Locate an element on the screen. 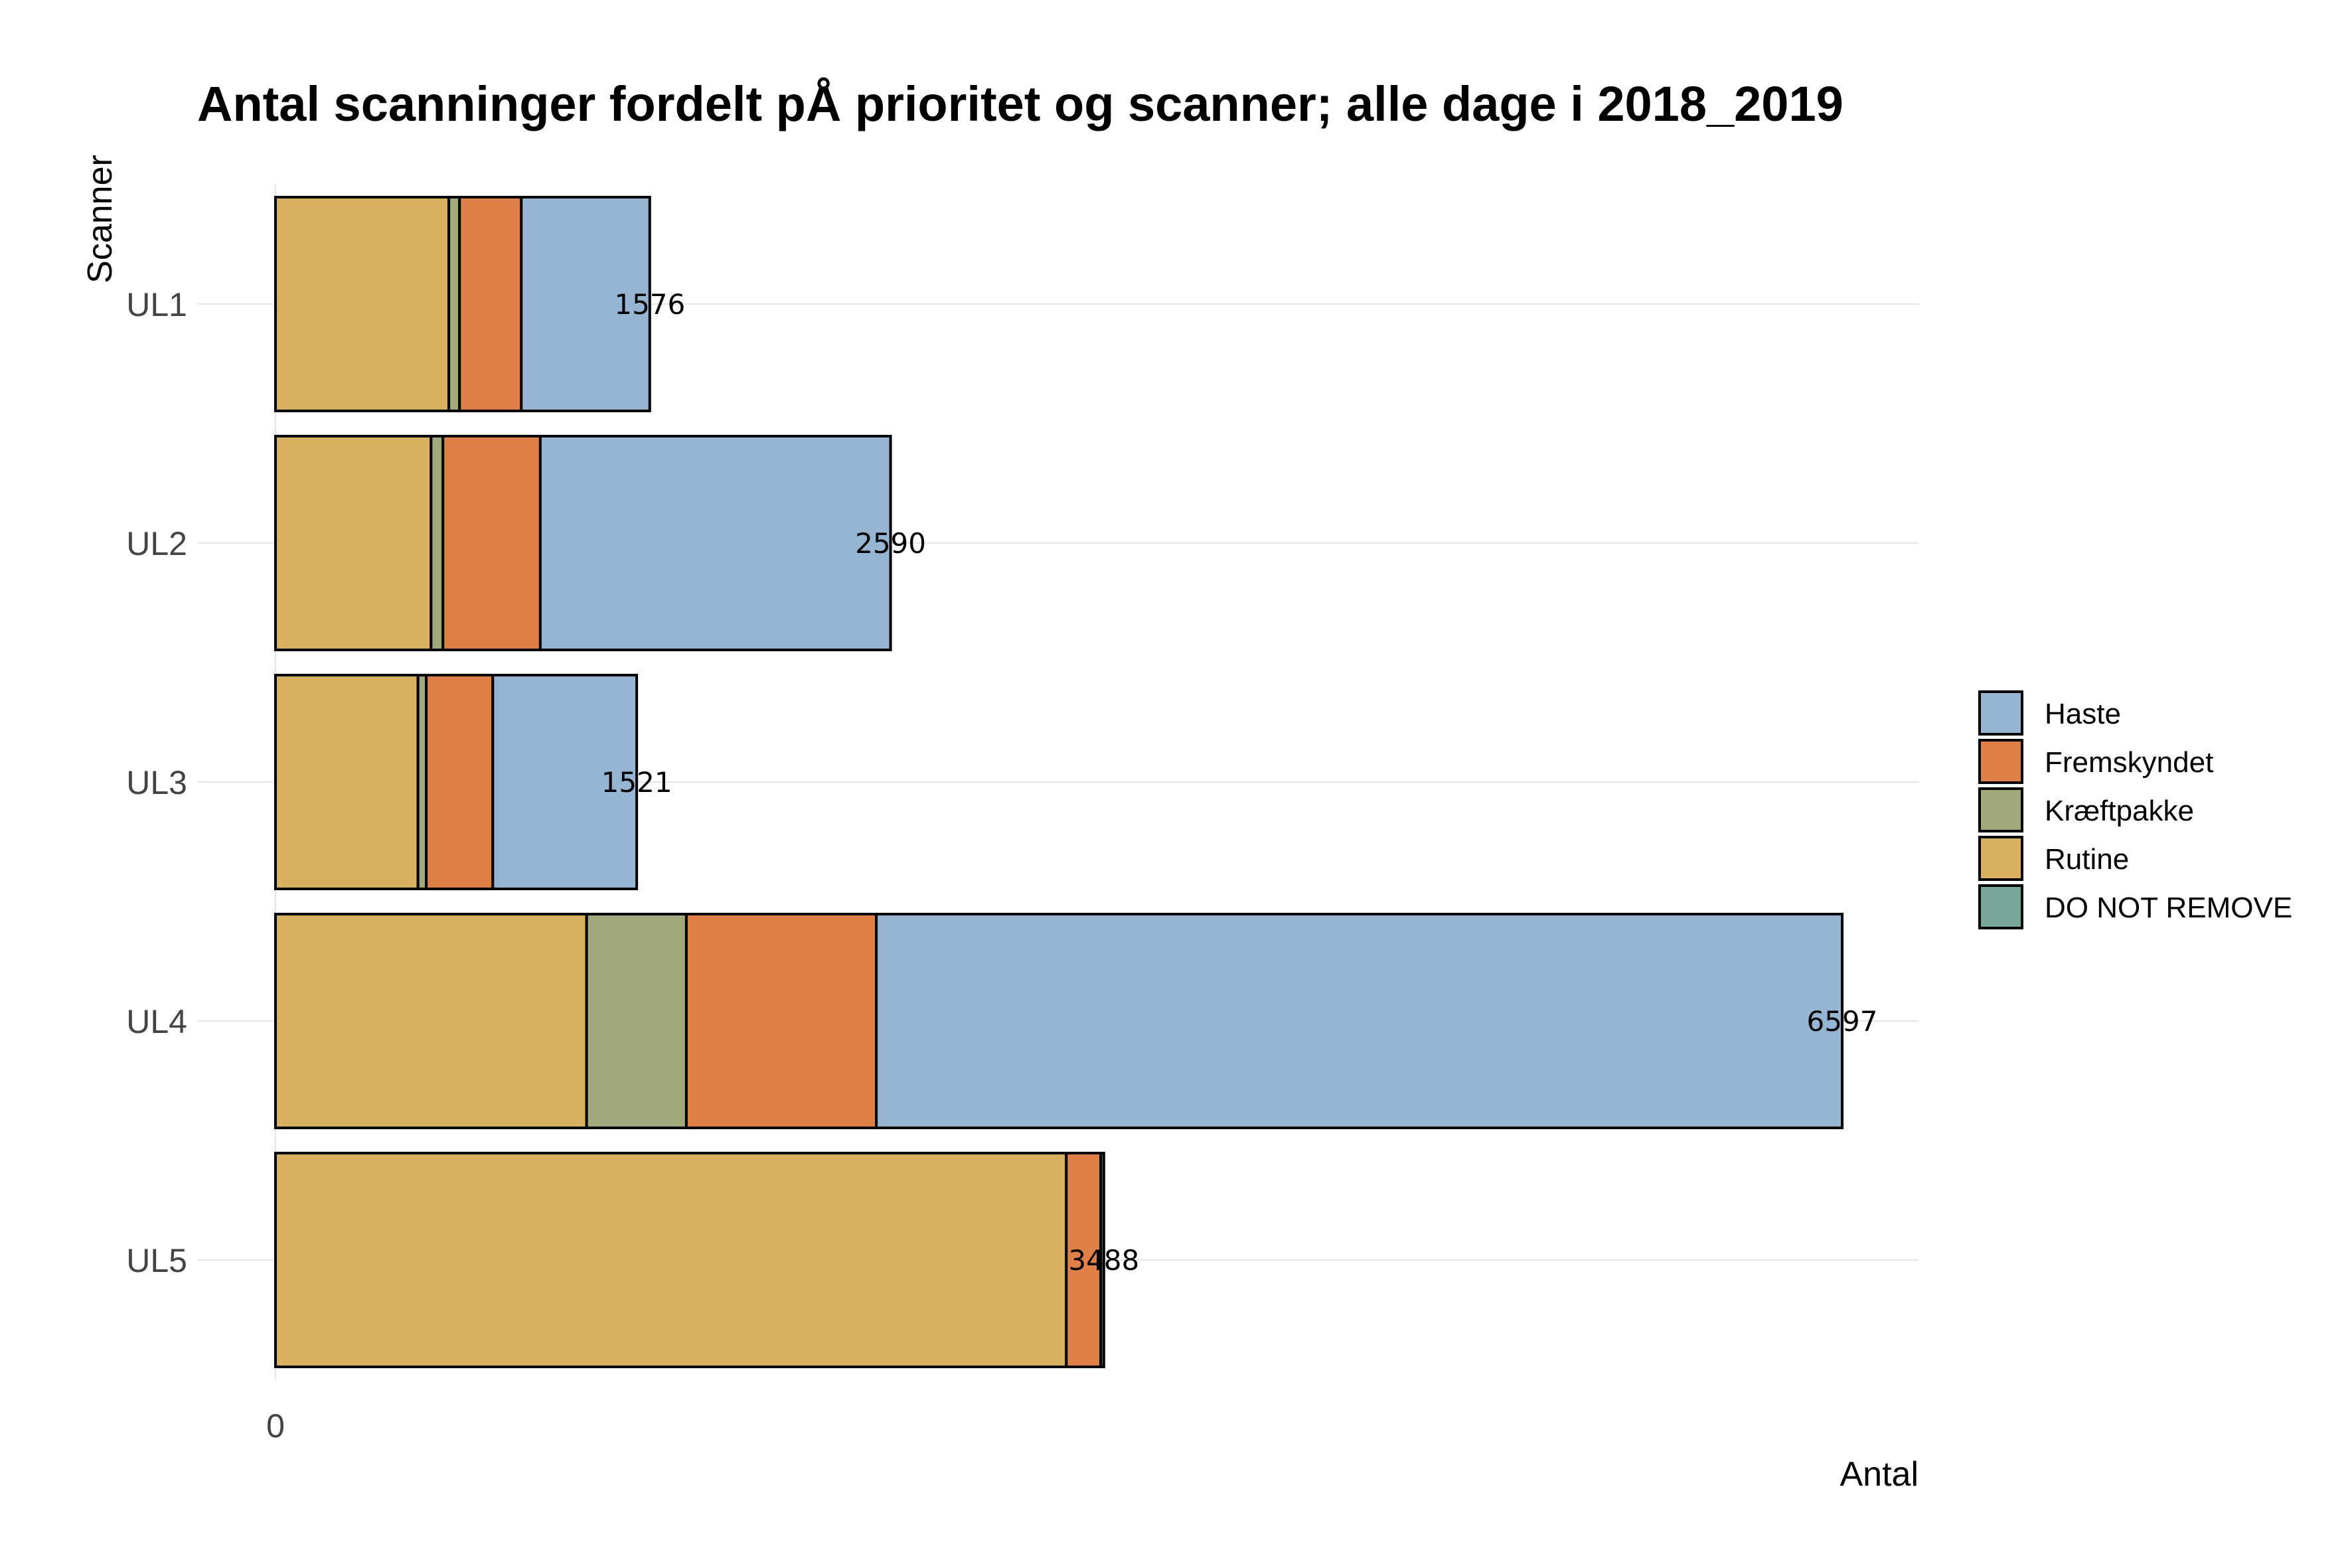  bar-UL5-do-not-remove is located at coordinates (1102, 1260).